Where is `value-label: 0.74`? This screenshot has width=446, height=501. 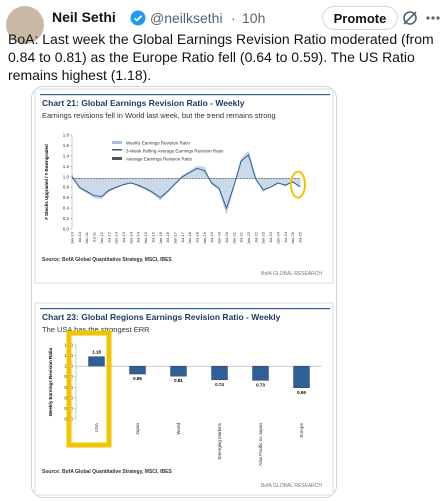 value-label: 0.74 is located at coordinates (219, 384).